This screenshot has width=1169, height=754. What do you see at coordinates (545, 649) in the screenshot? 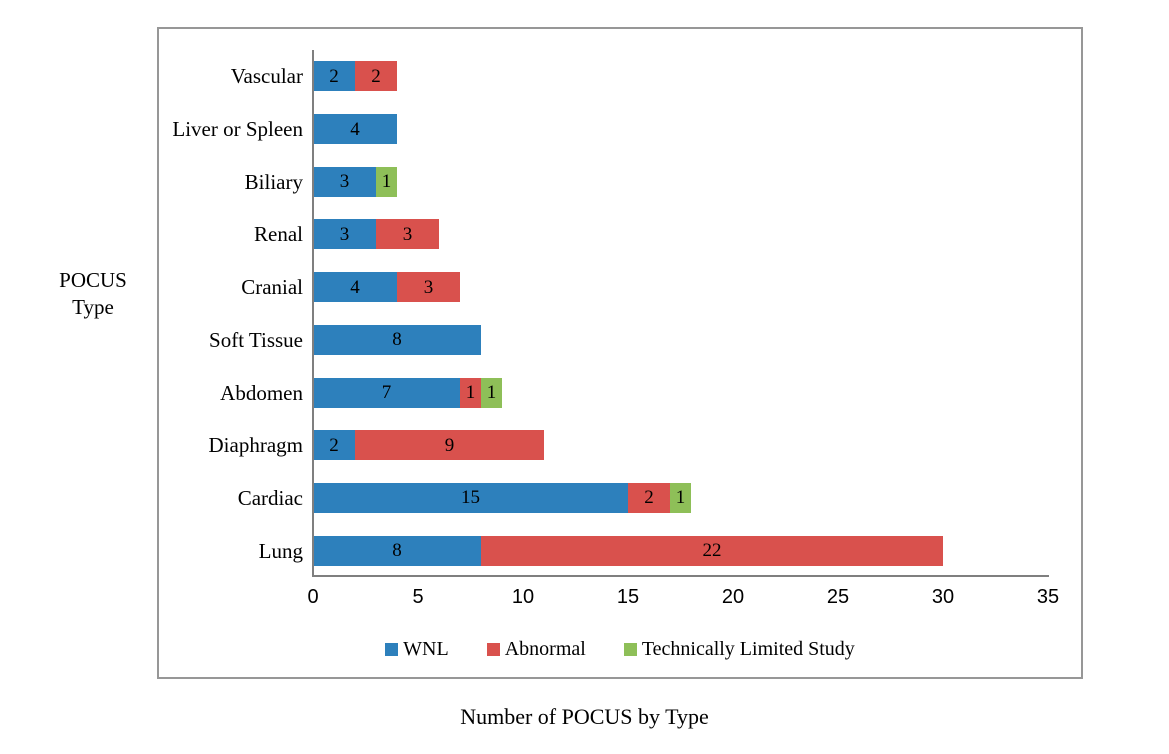
I see `legend-label: Abnormal` at bounding box center [545, 649].